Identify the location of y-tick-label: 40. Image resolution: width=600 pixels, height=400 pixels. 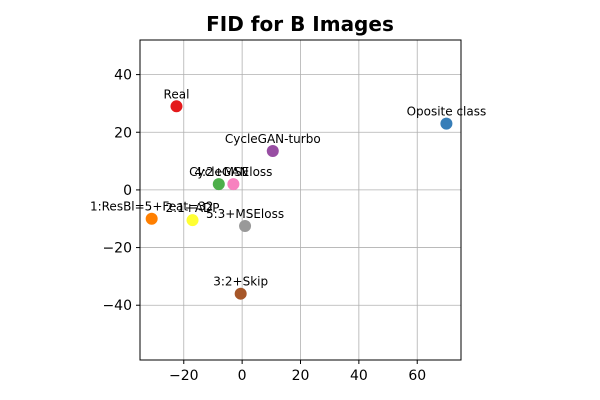
(123, 76).